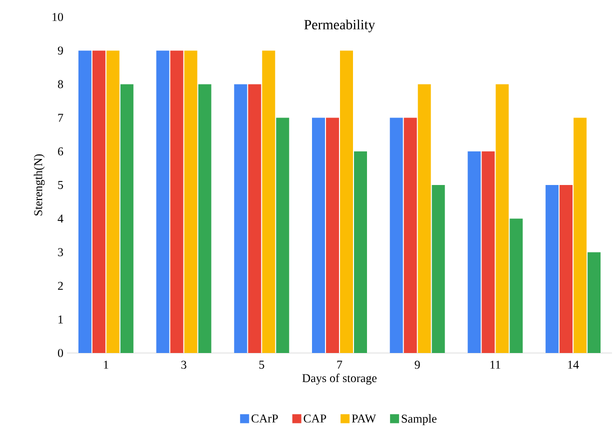  Describe the element at coordinates (315, 418) in the screenshot. I see `legend-label: CAP` at that location.